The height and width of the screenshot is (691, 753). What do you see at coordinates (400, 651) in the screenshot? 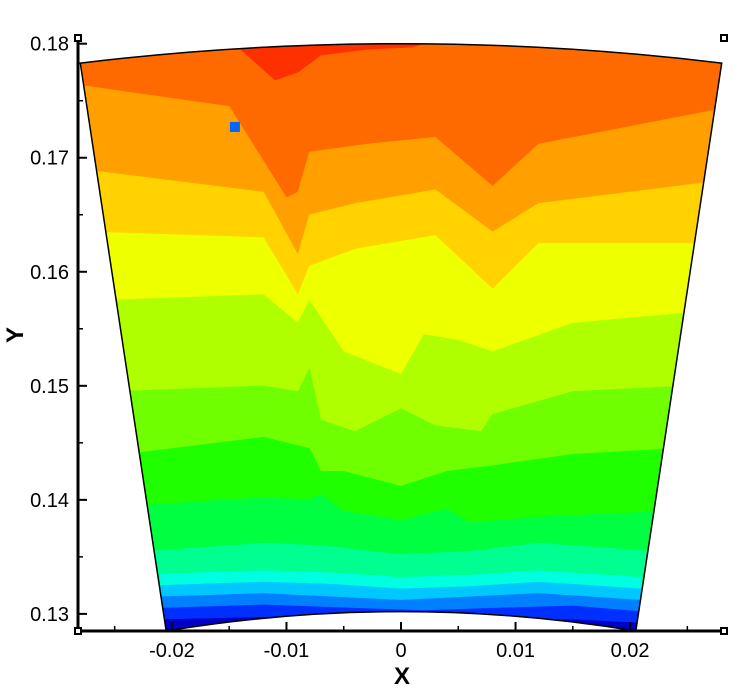
I see `x-tick-label: 0` at bounding box center [400, 651].